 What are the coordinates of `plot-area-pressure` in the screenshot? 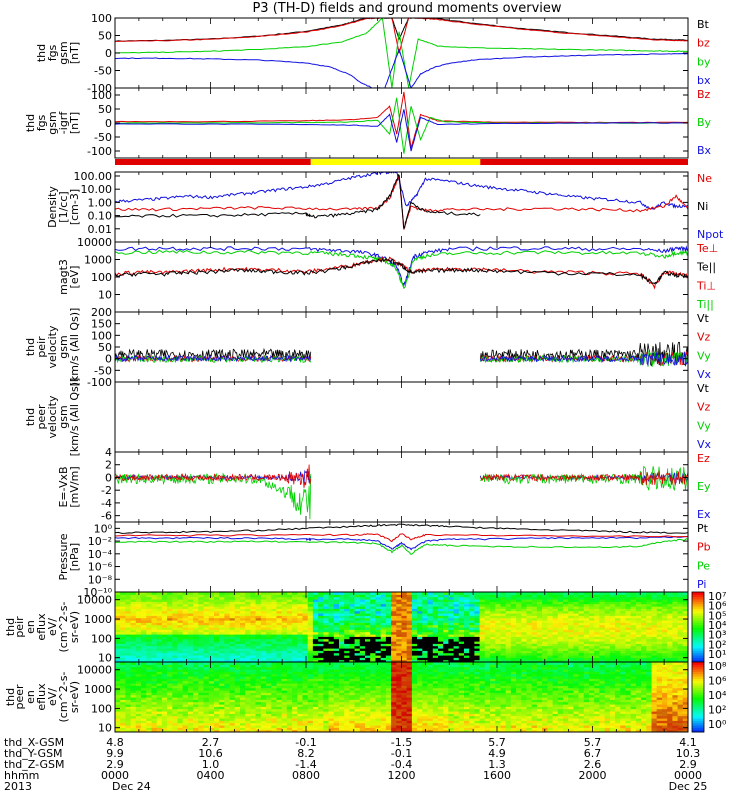 It's located at (401, 539).